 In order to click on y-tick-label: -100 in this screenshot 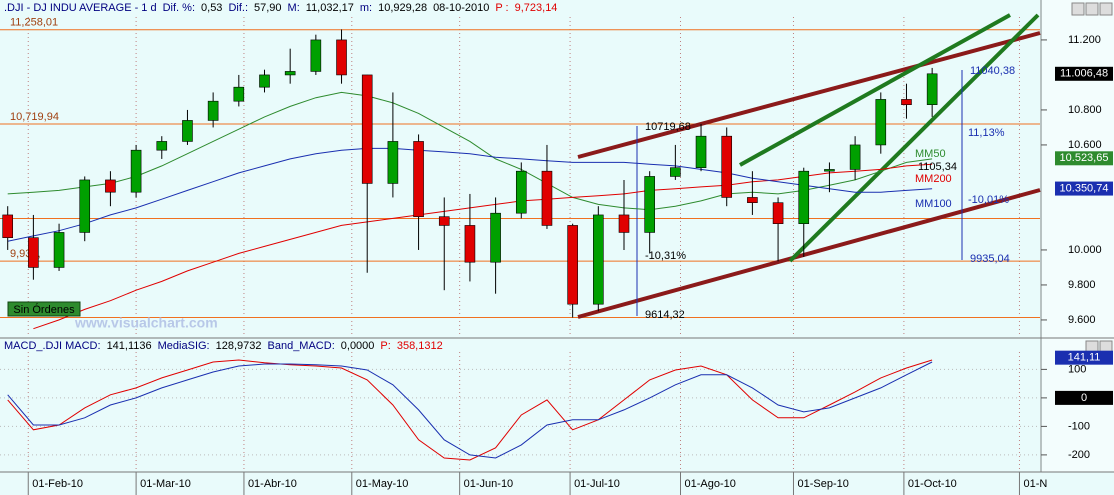, I will do `click(1079, 426)`.